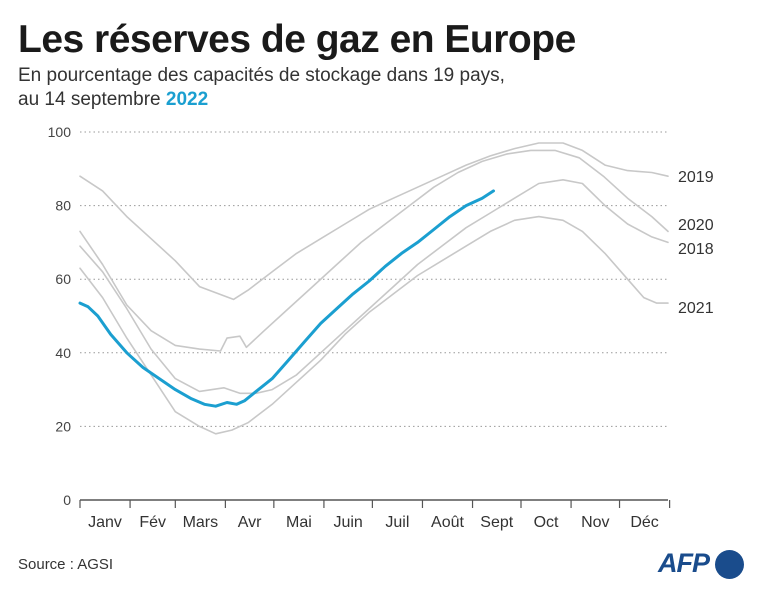  I want to click on afp-logo-dot, so click(729, 564).